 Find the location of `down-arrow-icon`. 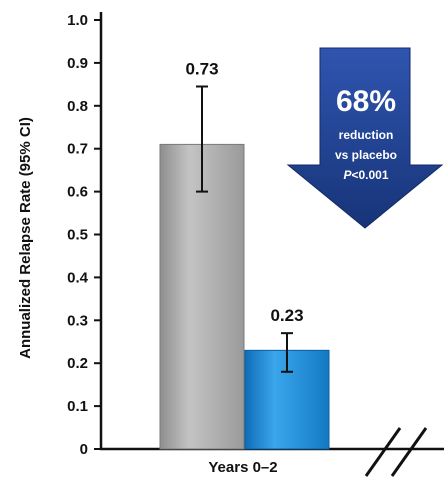

down-arrow-icon is located at coordinates (365, 138).